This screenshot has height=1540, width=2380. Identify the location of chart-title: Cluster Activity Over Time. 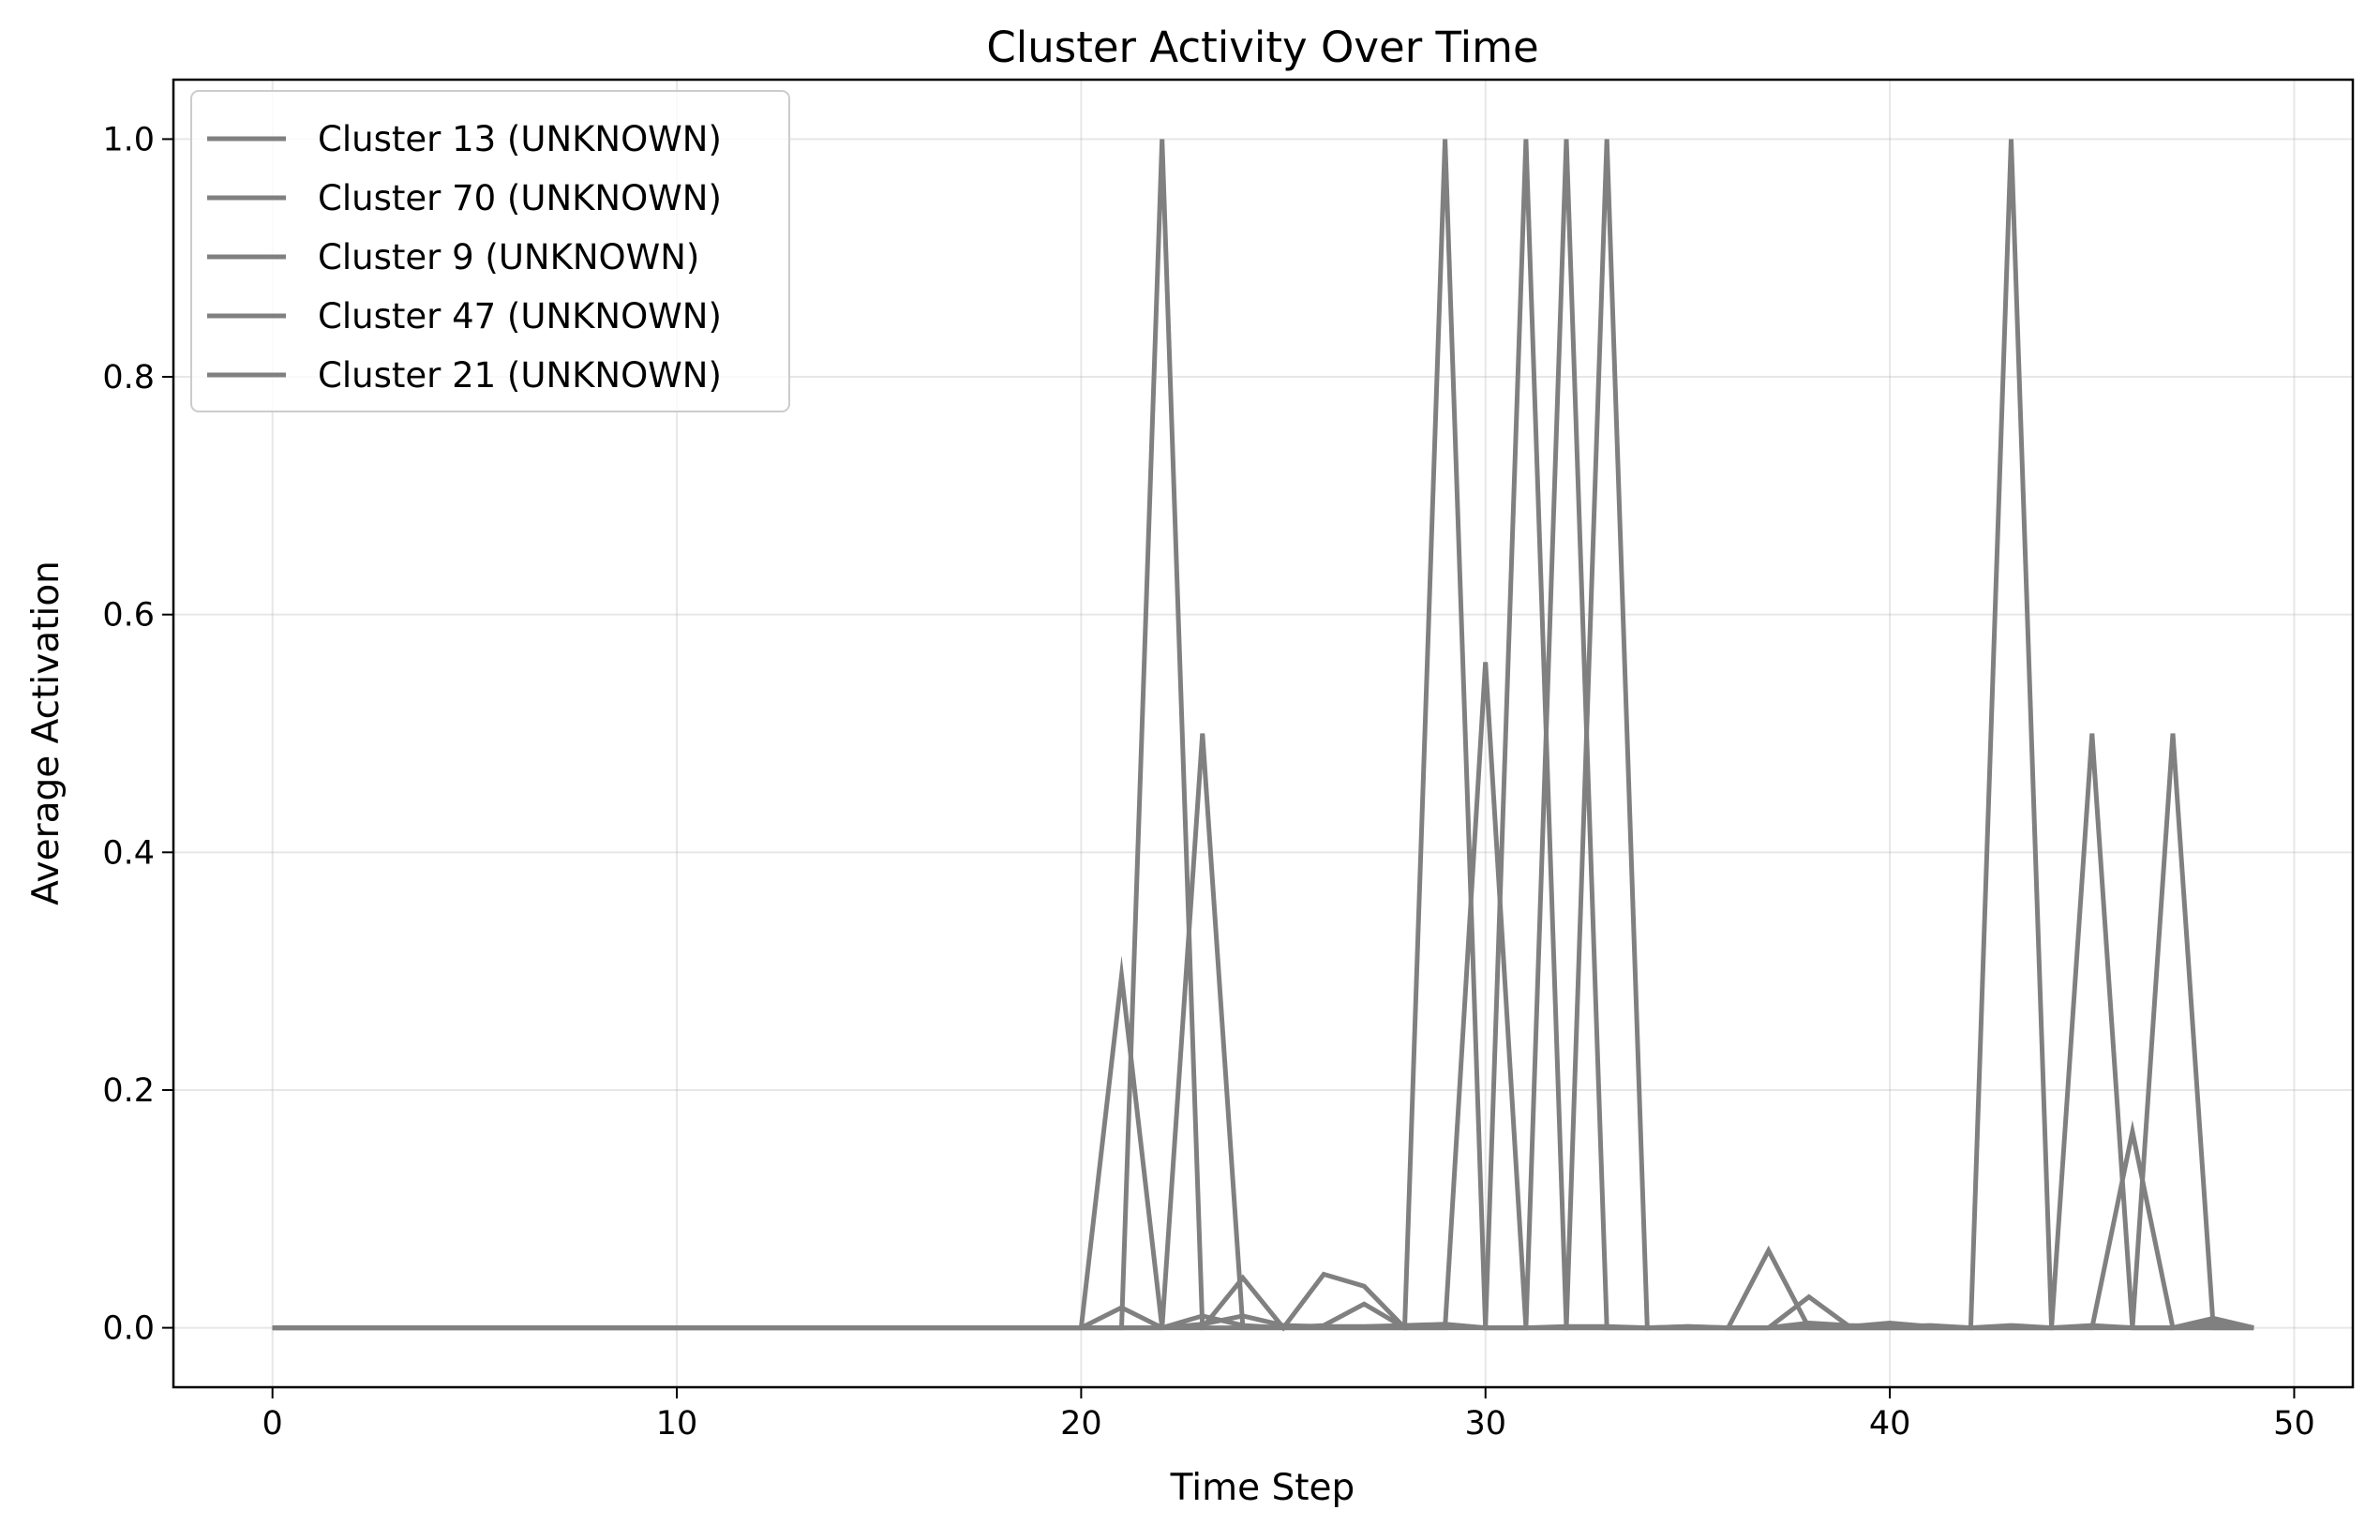
(1262, 47).